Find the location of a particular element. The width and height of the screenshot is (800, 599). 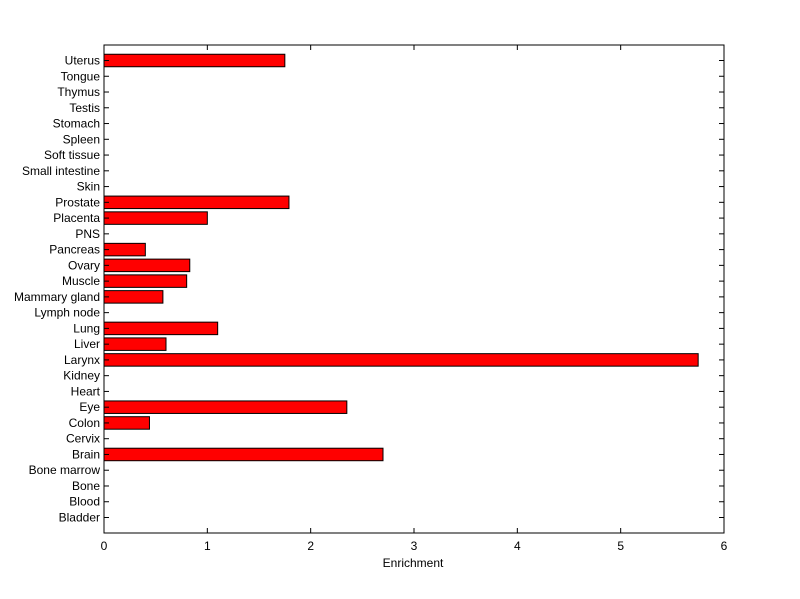

y-tick-label: Colon is located at coordinates (84, 423).